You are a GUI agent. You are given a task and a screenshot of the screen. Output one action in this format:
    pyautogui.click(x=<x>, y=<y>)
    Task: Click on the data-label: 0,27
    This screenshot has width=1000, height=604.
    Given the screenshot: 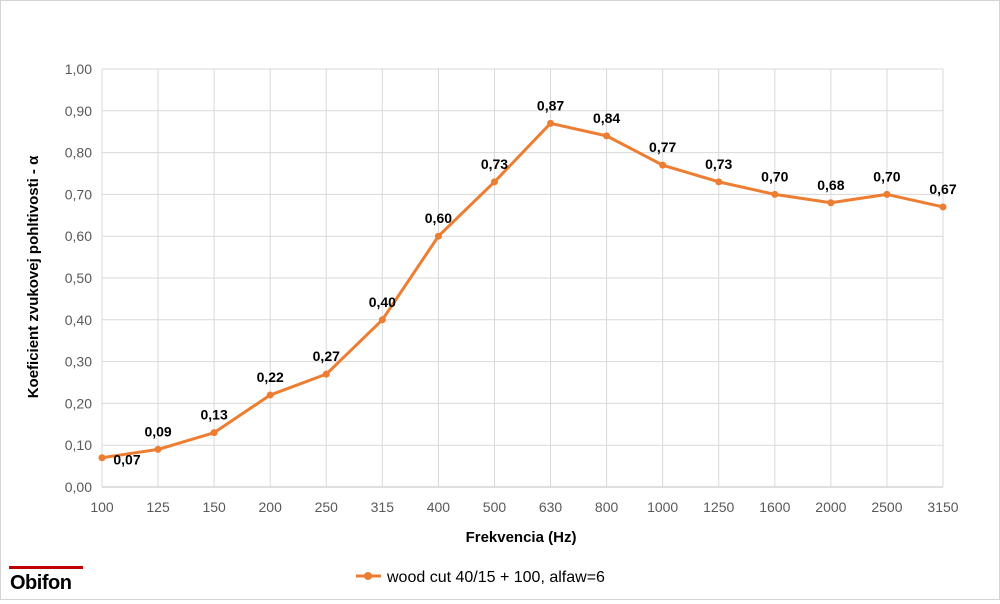 What is the action you would take?
    pyautogui.click(x=326, y=356)
    